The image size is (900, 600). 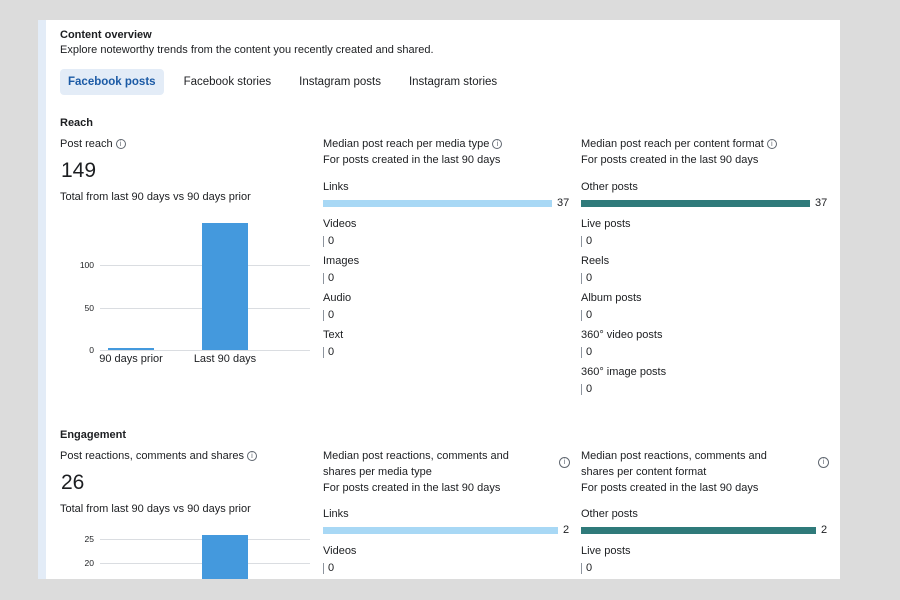 I want to click on reach-bar-chart: 100 50 0 90 days prior Last 90 days, so click(x=185, y=295).